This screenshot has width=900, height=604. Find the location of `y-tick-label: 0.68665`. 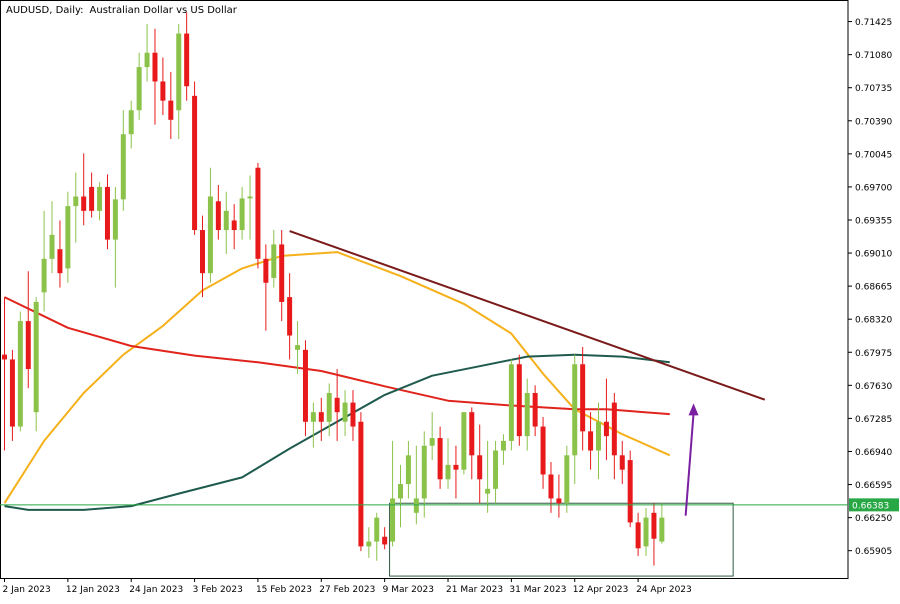

y-tick-label: 0.68665 is located at coordinates (873, 288).